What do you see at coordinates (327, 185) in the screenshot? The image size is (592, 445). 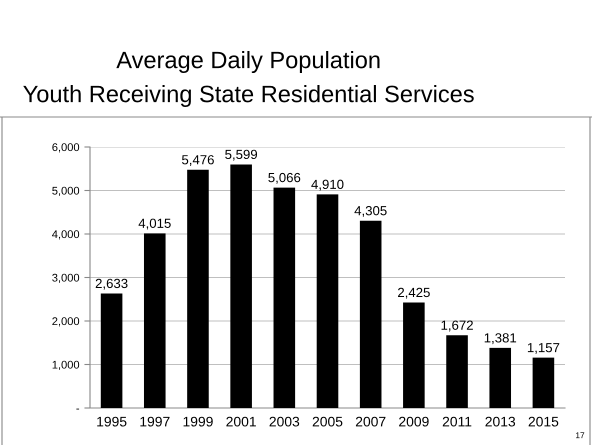 I see `data-label: 4,910` at bounding box center [327, 185].